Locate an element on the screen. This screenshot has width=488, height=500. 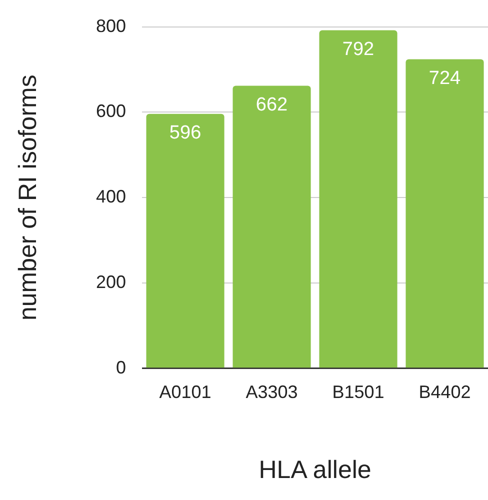
data-label: 596 is located at coordinates (185, 133).